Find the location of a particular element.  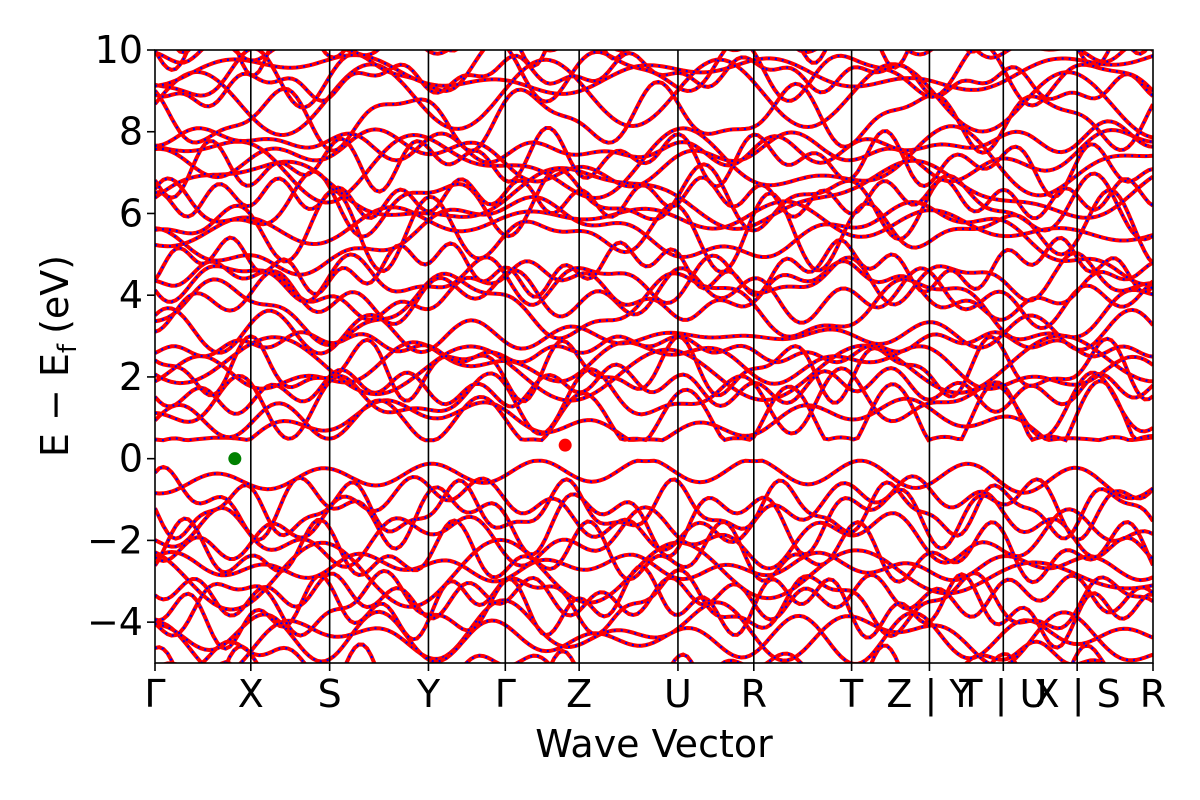

x-tick-label: X | S is located at coordinates (1077, 694).